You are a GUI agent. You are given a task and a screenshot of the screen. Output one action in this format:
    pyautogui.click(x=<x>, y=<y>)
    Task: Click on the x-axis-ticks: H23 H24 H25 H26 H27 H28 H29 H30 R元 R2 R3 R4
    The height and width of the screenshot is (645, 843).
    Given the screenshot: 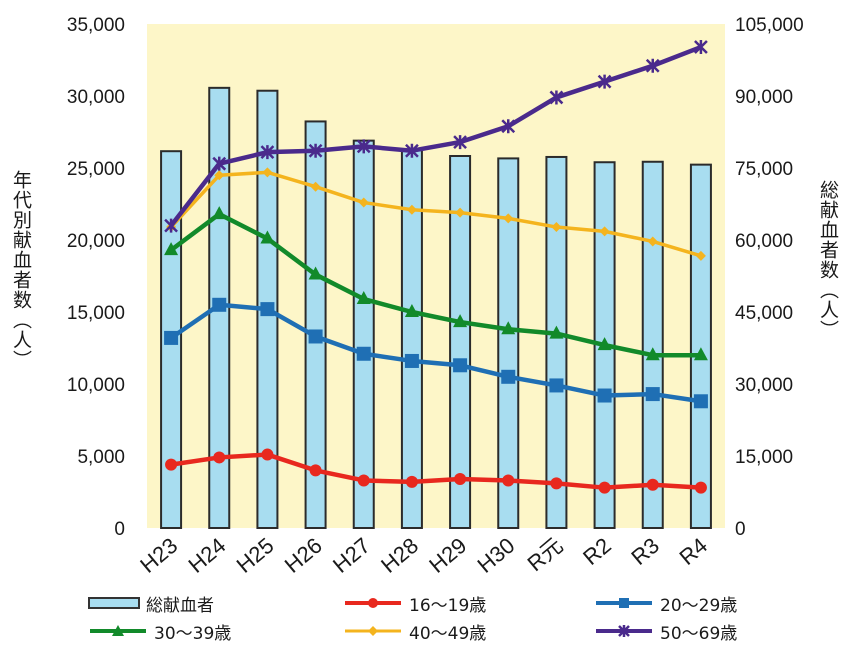 What is the action you would take?
    pyautogui.click(x=423, y=555)
    